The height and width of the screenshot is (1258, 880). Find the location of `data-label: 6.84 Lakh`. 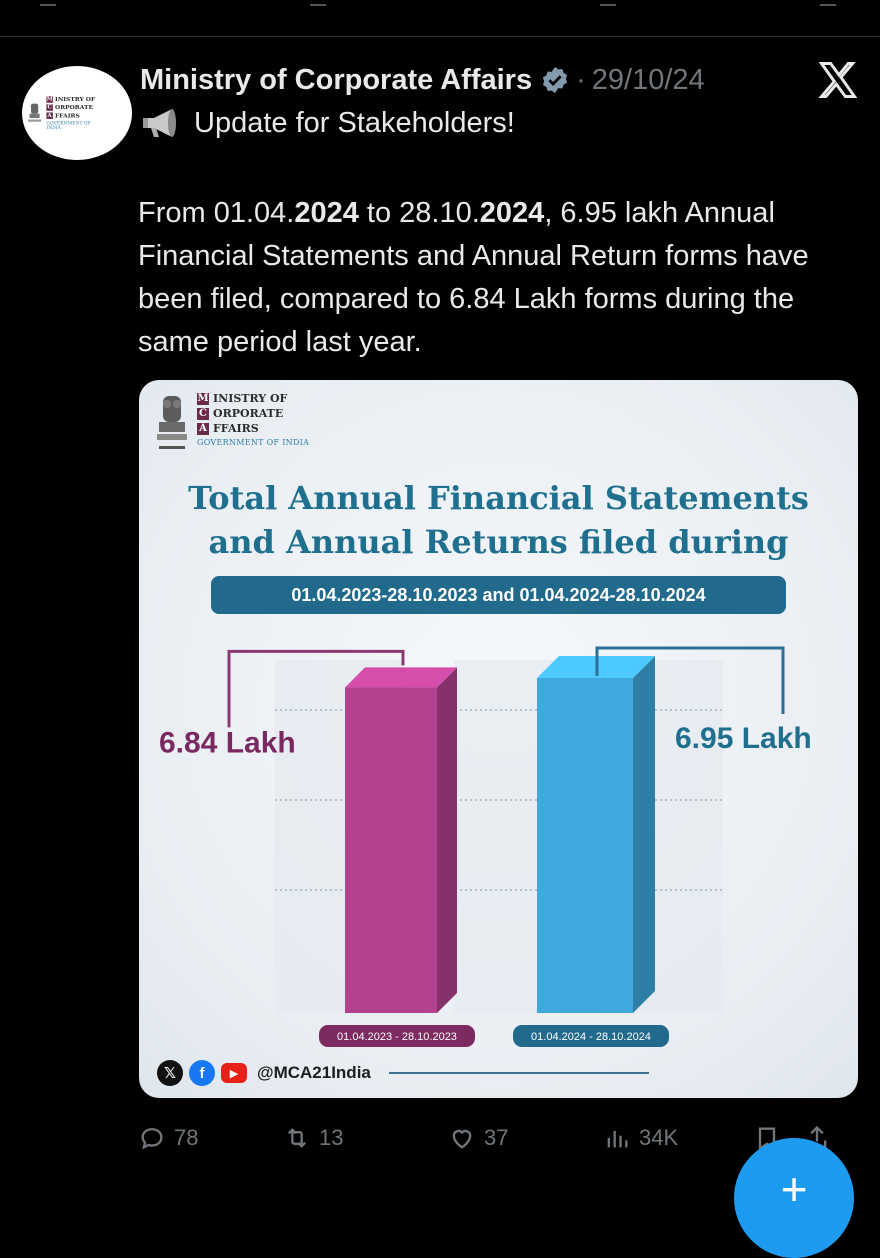

data-label: 6.84 Lakh is located at coordinates (227, 742).